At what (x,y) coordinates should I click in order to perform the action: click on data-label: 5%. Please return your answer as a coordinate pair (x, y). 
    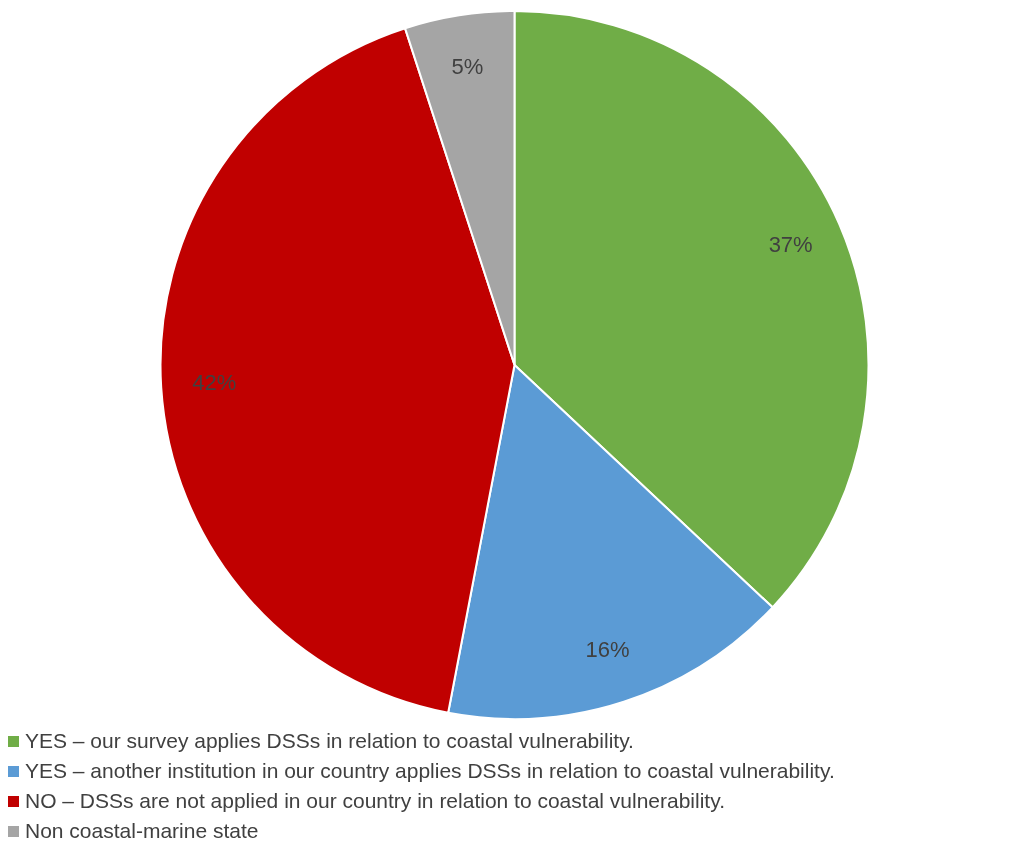
    Looking at the image, I should click on (467, 66).